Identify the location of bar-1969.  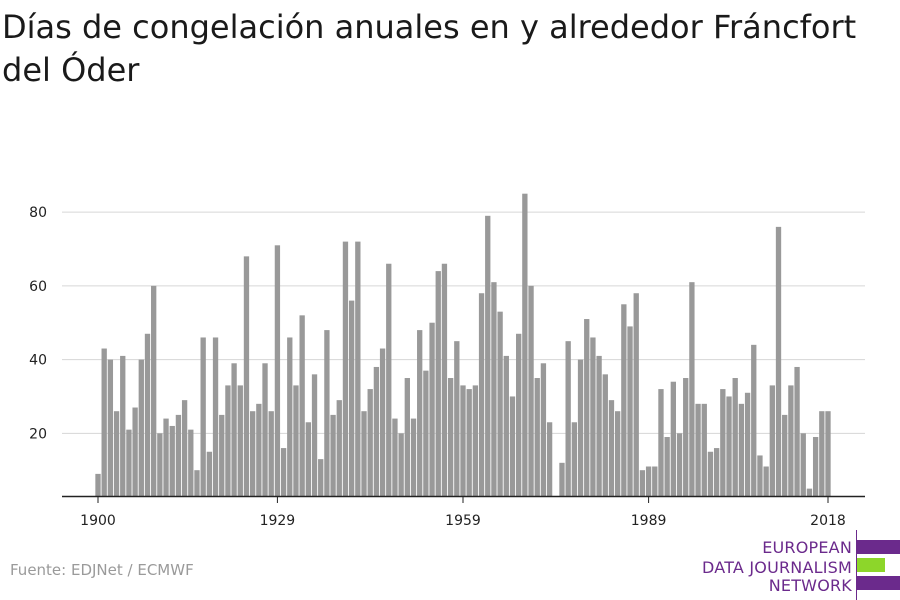
(525, 344).